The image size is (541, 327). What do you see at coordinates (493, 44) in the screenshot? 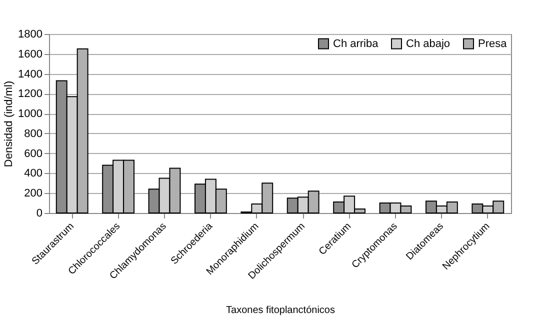
I see `legend-label: Presa` at bounding box center [493, 44].